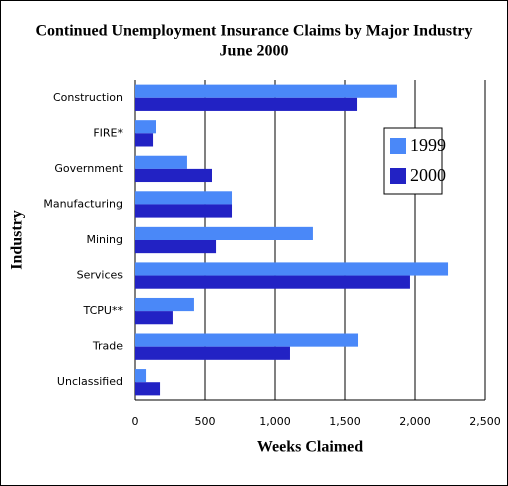 The width and height of the screenshot is (508, 486). Describe the element at coordinates (100, 275) in the screenshot. I see `y-tick-label: Services` at that location.